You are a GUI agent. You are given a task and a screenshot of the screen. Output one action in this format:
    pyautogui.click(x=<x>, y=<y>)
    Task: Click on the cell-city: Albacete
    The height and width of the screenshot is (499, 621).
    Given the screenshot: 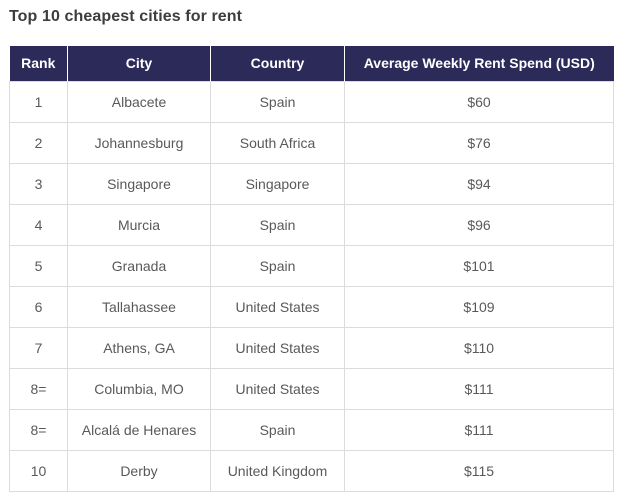 What is the action you would take?
    pyautogui.click(x=139, y=101)
    